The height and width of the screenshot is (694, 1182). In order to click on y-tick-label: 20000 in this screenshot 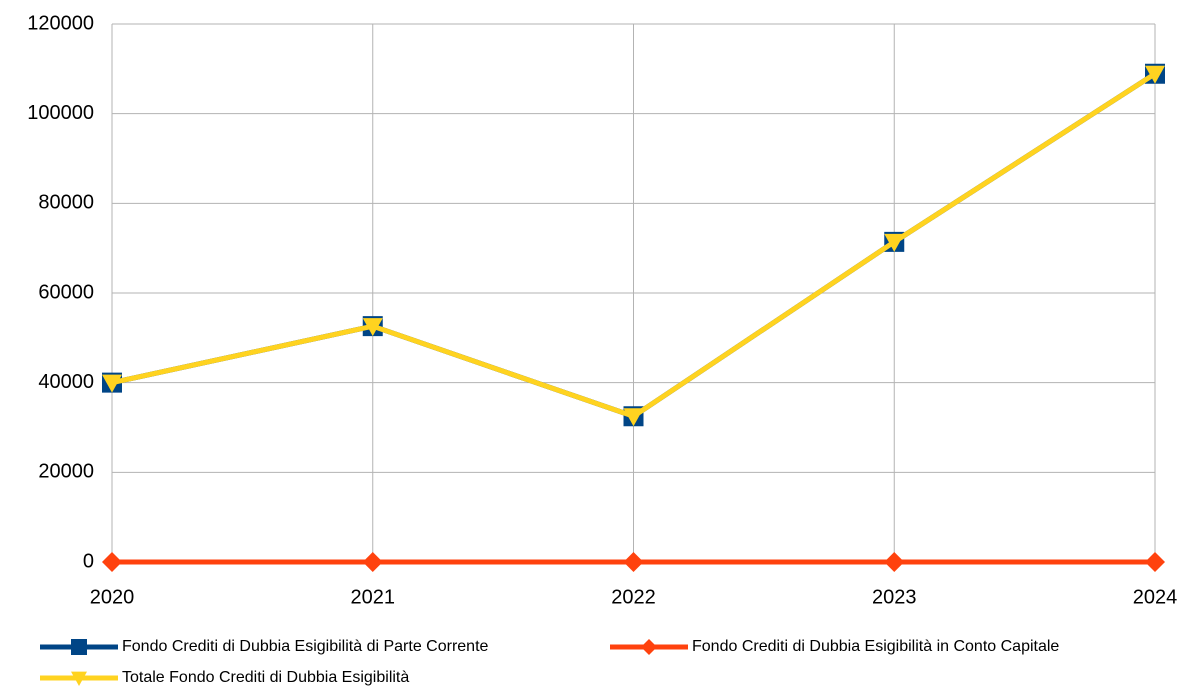, I will do `click(66, 472)`.